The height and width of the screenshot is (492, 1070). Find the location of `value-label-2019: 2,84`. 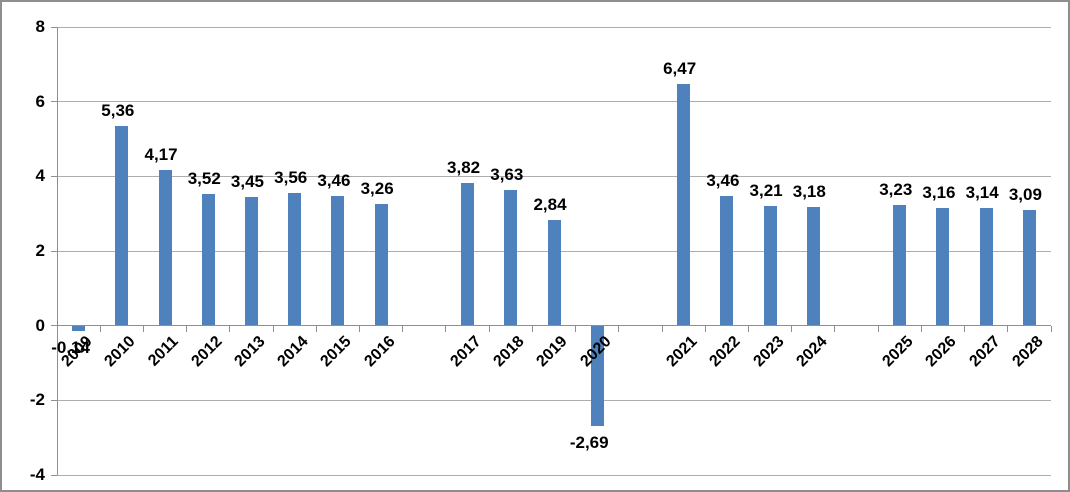

value-label-2019: 2,84 is located at coordinates (550, 204).